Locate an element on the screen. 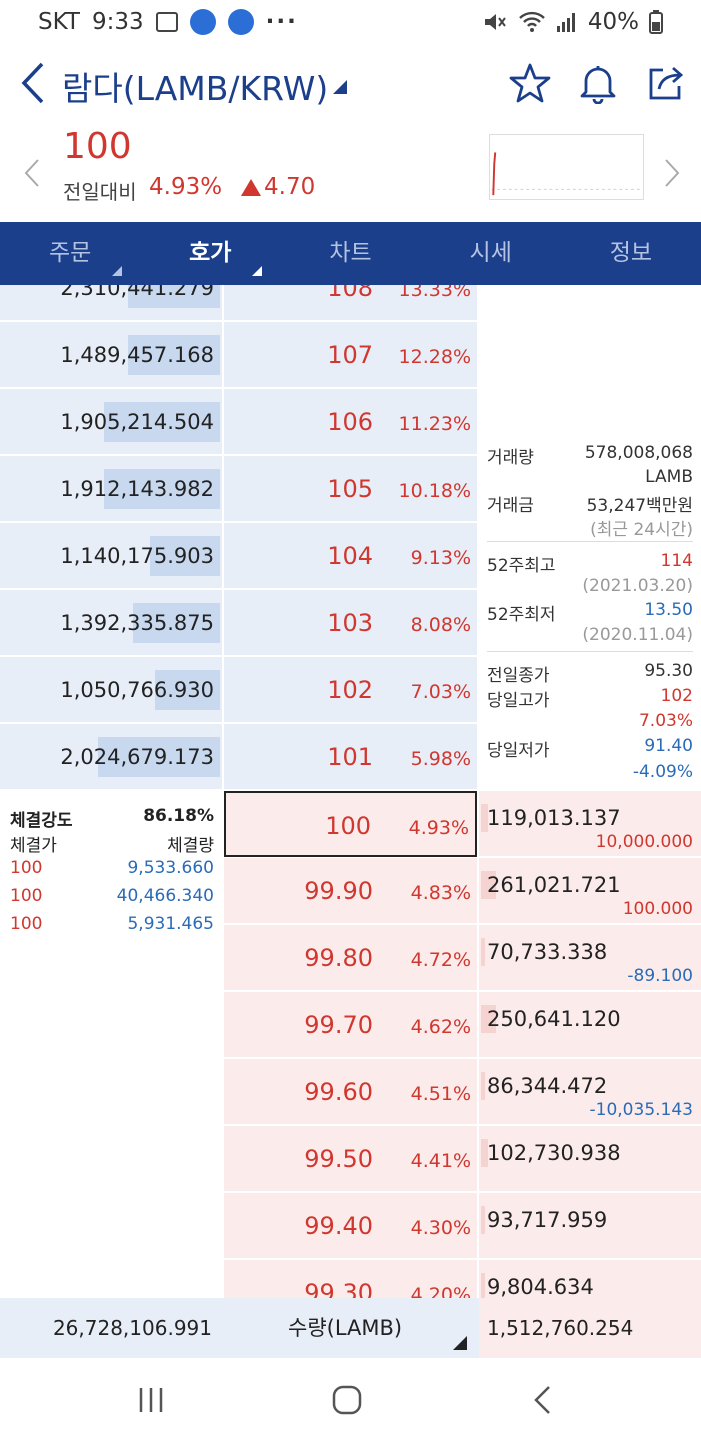  ask-qty: 2,310,441.279 is located at coordinates (137, 292).